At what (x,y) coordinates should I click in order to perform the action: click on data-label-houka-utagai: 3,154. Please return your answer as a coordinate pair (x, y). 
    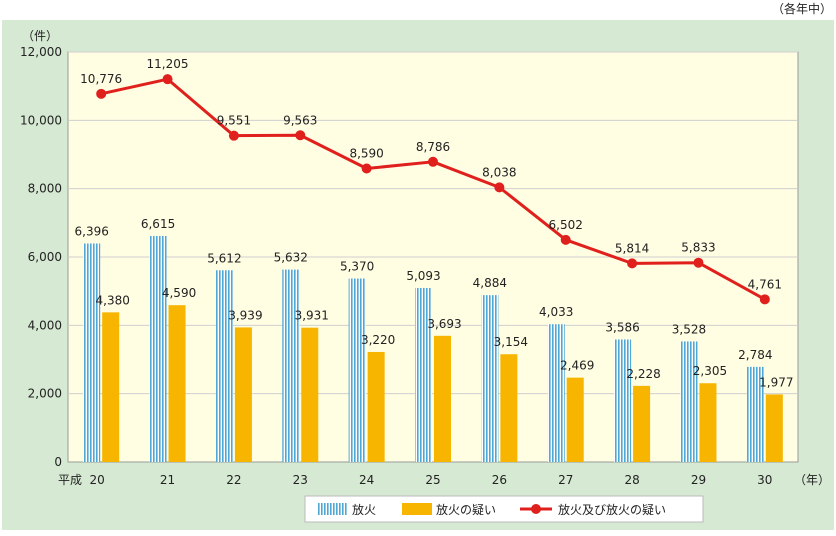
    Looking at the image, I should click on (511, 342).